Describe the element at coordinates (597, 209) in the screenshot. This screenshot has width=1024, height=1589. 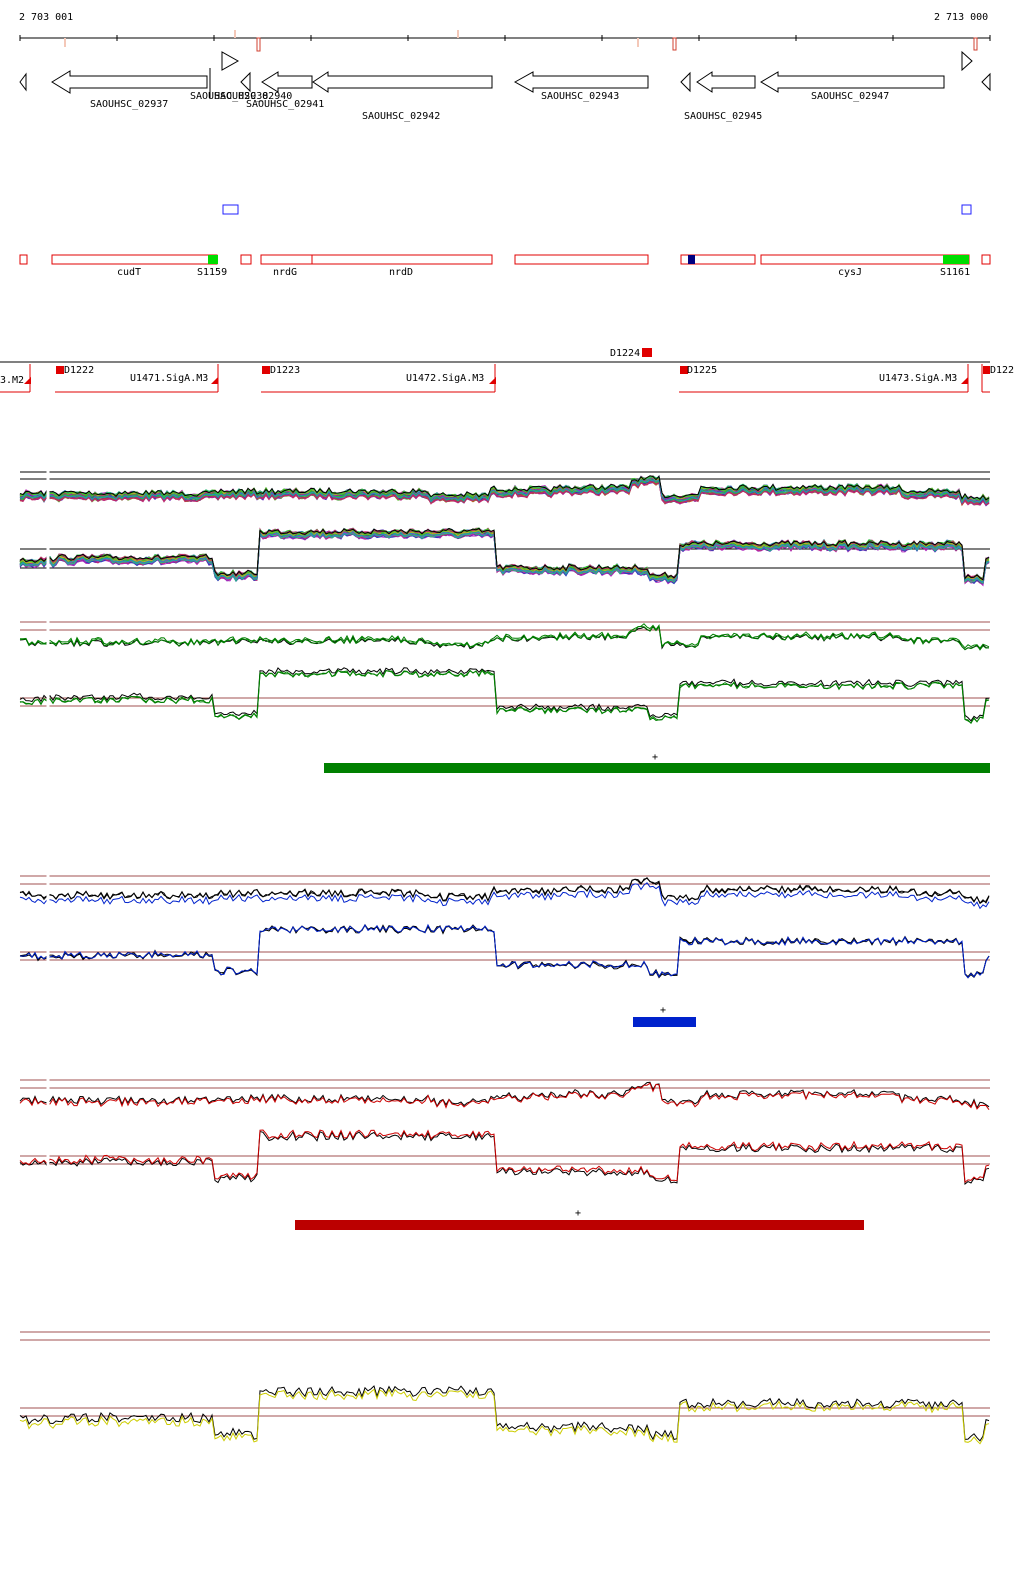
I see `blue-markers` at that location.